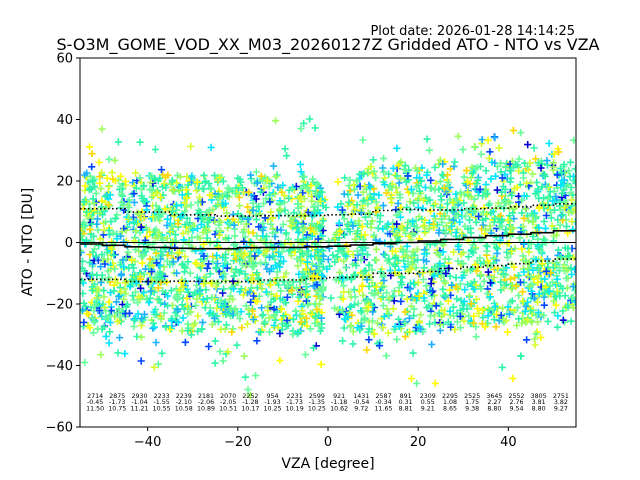 Image resolution: width=640 pixels, height=480 pixels. Describe the element at coordinates (494, 396) in the screenshot. I see `bin-count: 3645` at that location.